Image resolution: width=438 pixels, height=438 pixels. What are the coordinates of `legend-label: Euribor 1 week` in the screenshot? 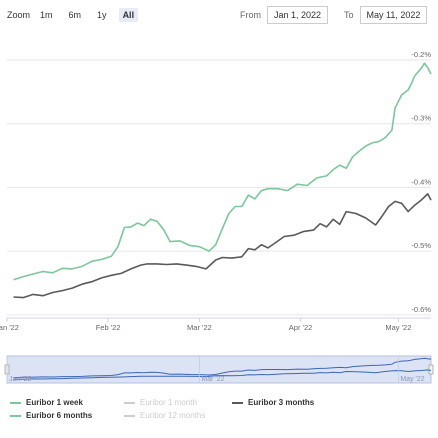 It's located at (54, 402).